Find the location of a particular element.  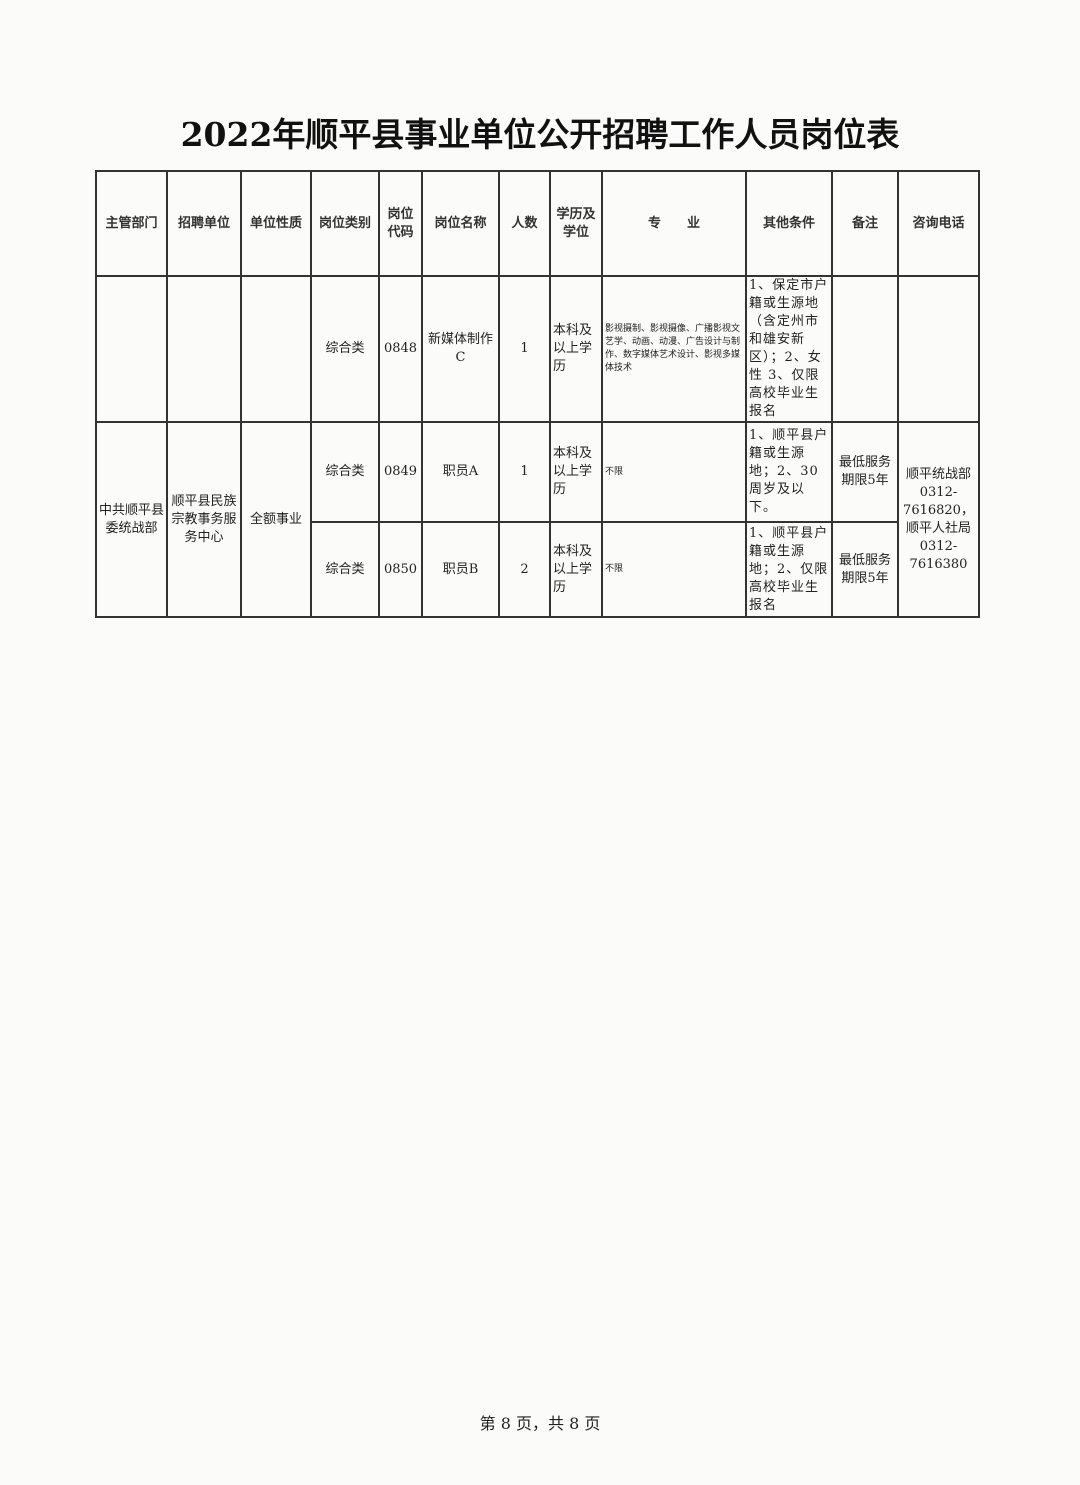

header-cell: 岗位类别 is located at coordinates (345, 223).